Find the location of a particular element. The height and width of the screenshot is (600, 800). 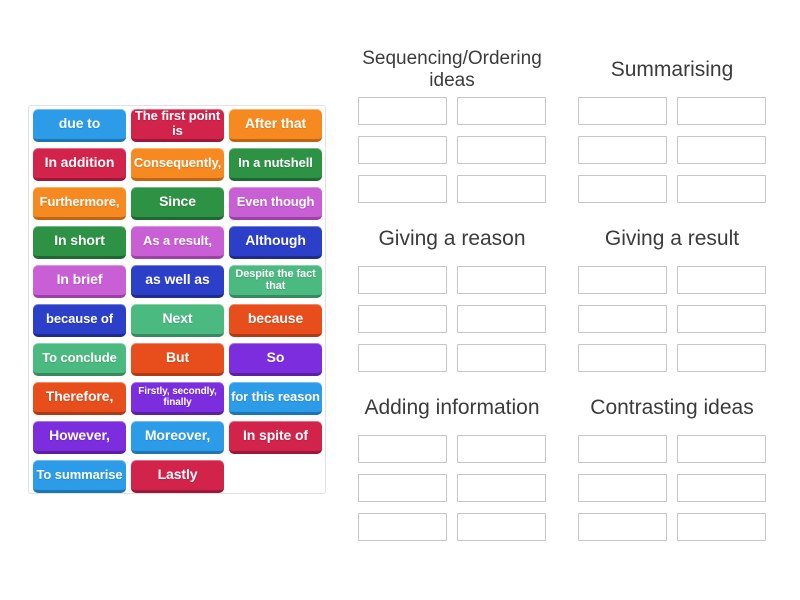

word-tile-label: After that is located at coordinates (275, 123).